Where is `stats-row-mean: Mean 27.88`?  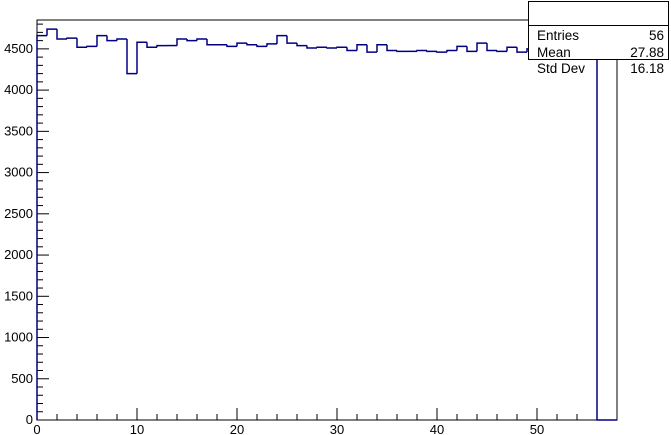
stats-row-mean: Mean 27.88 is located at coordinates (598, 52).